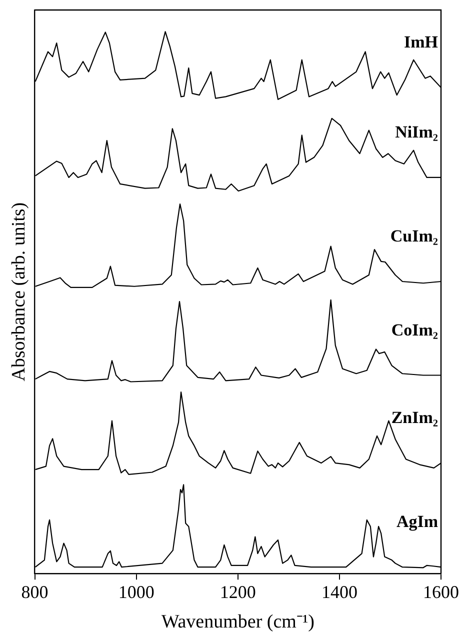  What do you see at coordinates (416, 132) in the screenshot?
I see `series-label: NiIm₂` at bounding box center [416, 132].